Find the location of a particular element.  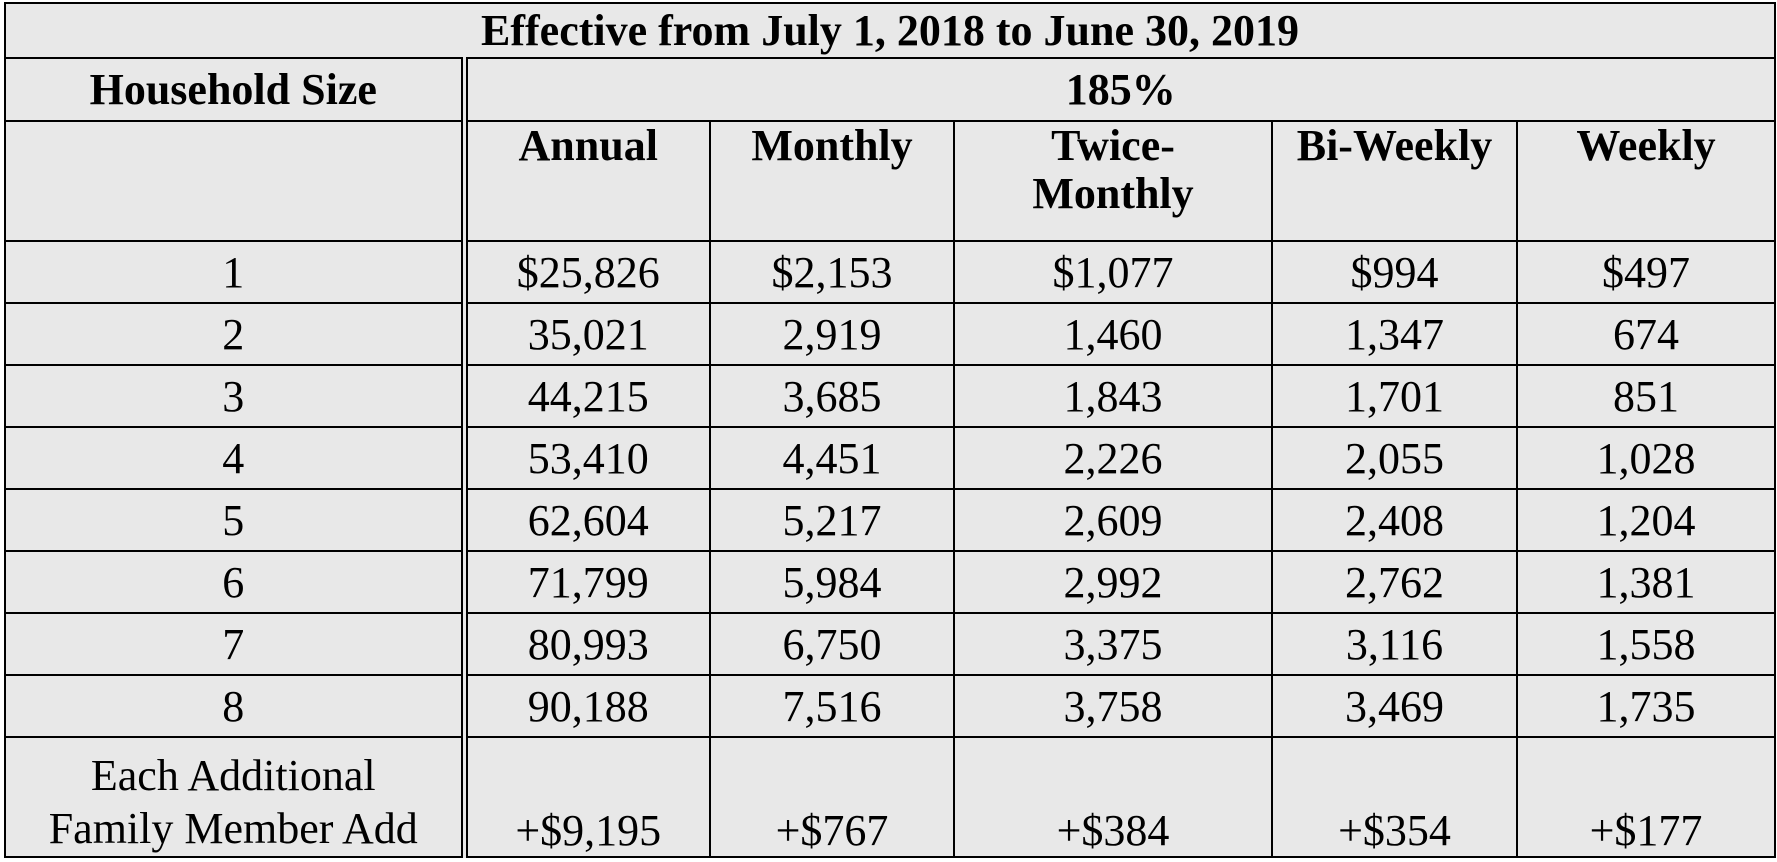

additional-label-line1: Each Additional is located at coordinates (233, 776).